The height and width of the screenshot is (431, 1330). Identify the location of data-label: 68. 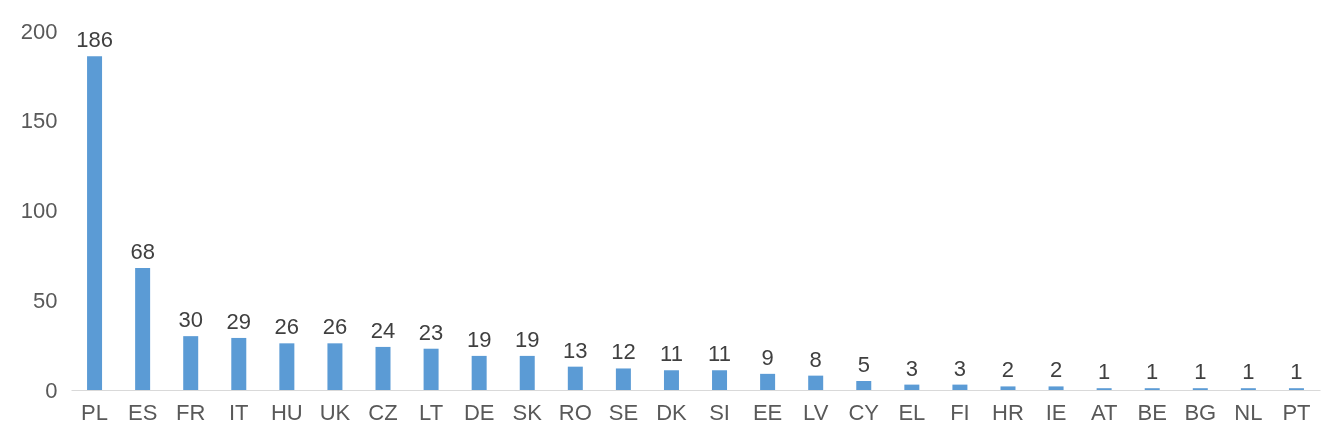
(142, 251).